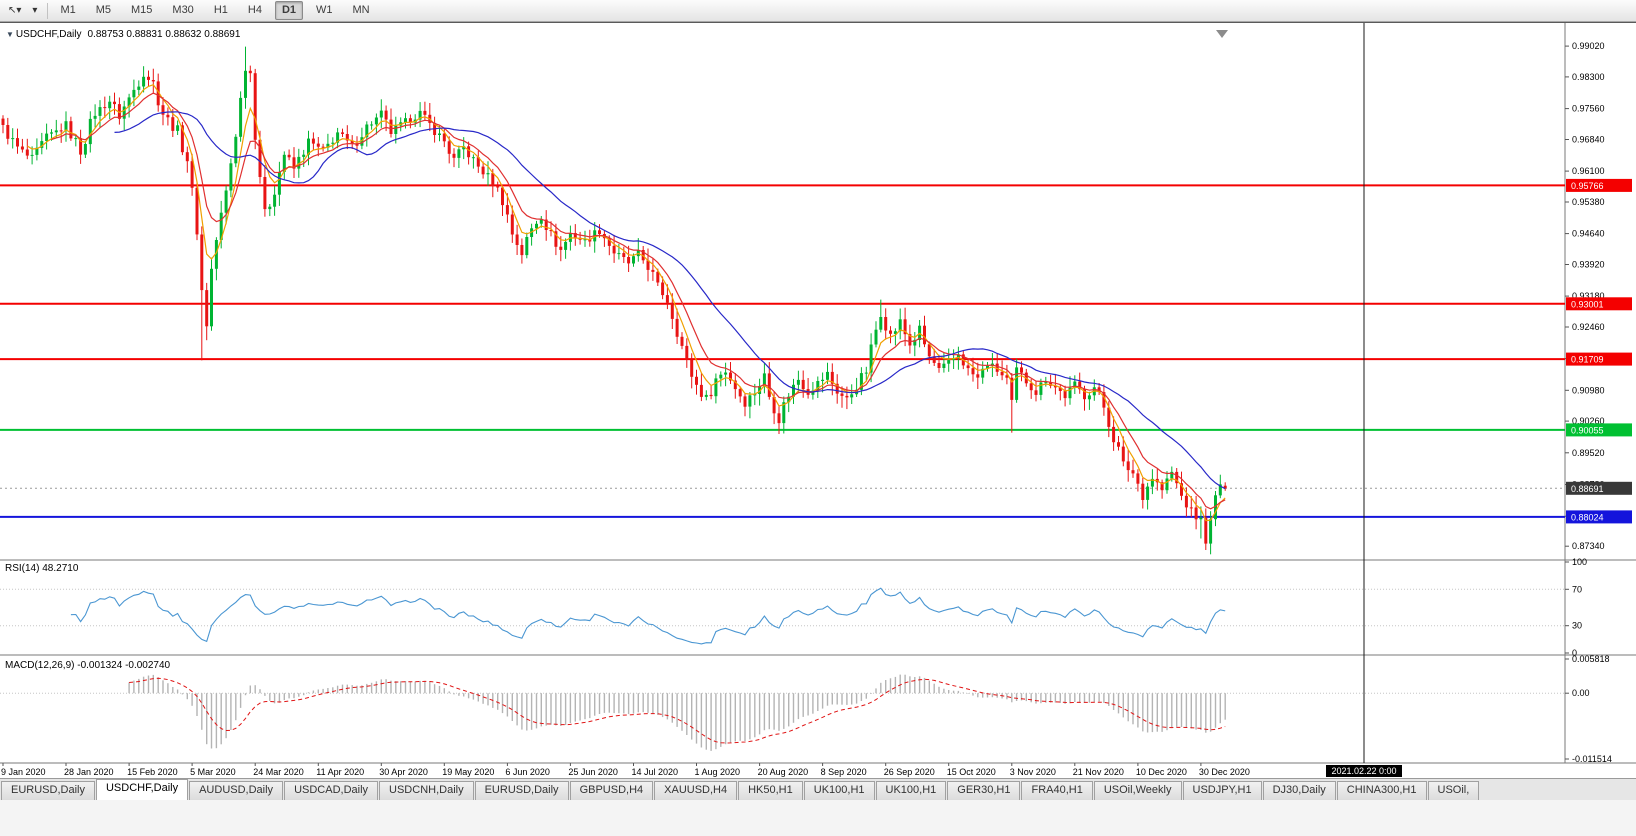  I want to click on chart-tab-fra40-h1: FRA40,H1, so click(1057, 790).